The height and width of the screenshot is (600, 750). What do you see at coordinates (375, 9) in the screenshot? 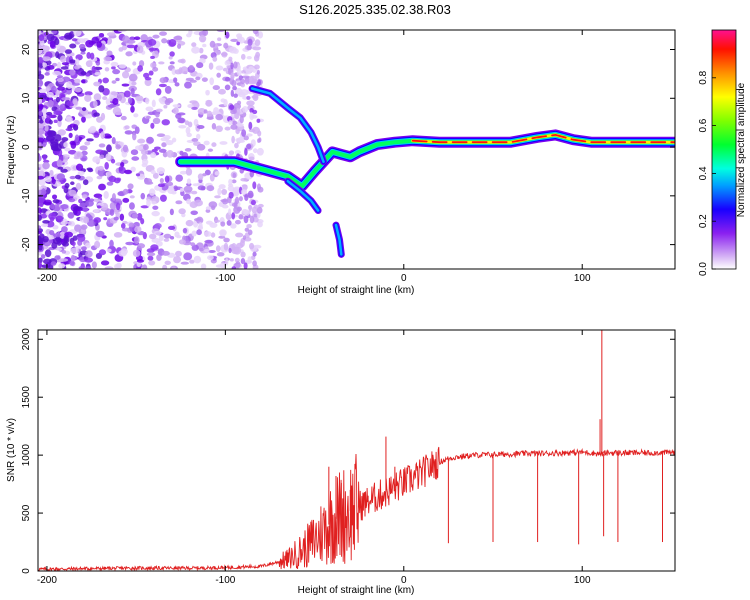
I see `chart-title: S126.2025.335.02.38.R03` at bounding box center [375, 9].